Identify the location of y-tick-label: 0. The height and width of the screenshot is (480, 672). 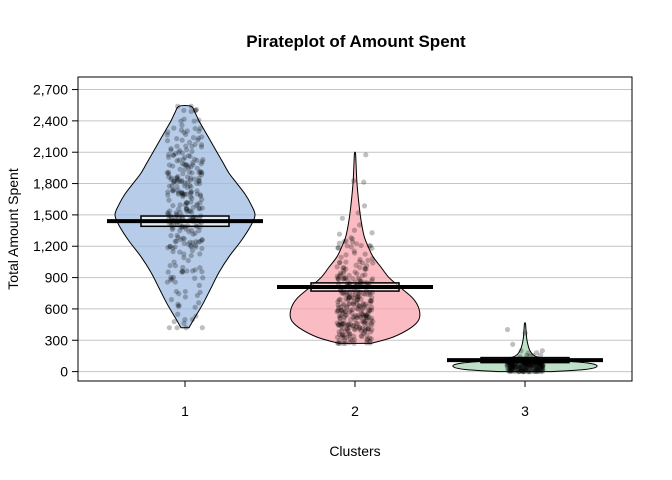
(64, 372).